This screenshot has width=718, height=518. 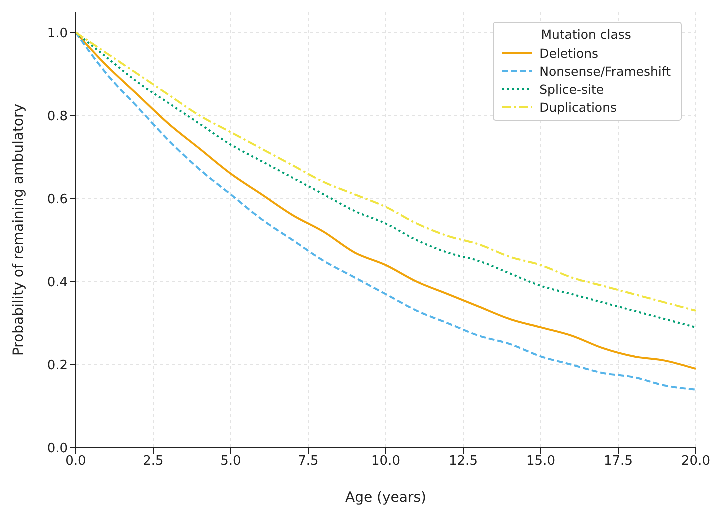 What do you see at coordinates (153, 462) in the screenshot?
I see `x-tick-label: 2.5` at bounding box center [153, 462].